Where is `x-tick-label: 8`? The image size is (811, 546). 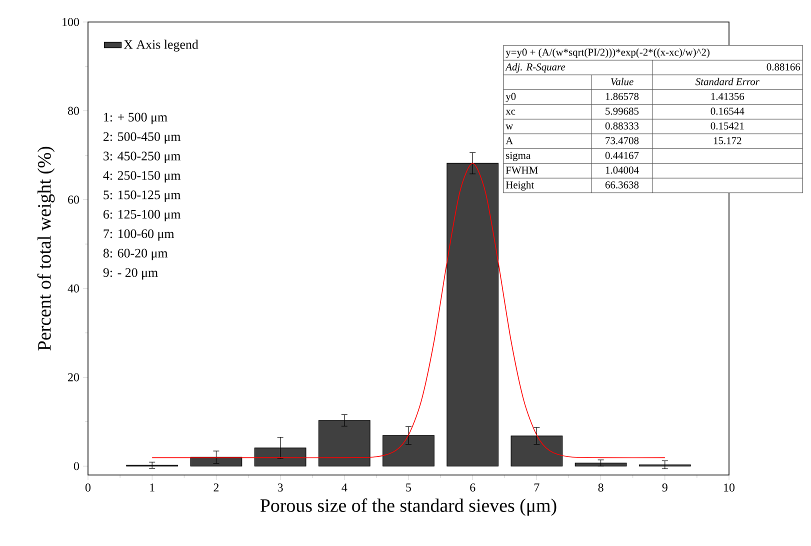 x-tick-label: 8 is located at coordinates (601, 488).